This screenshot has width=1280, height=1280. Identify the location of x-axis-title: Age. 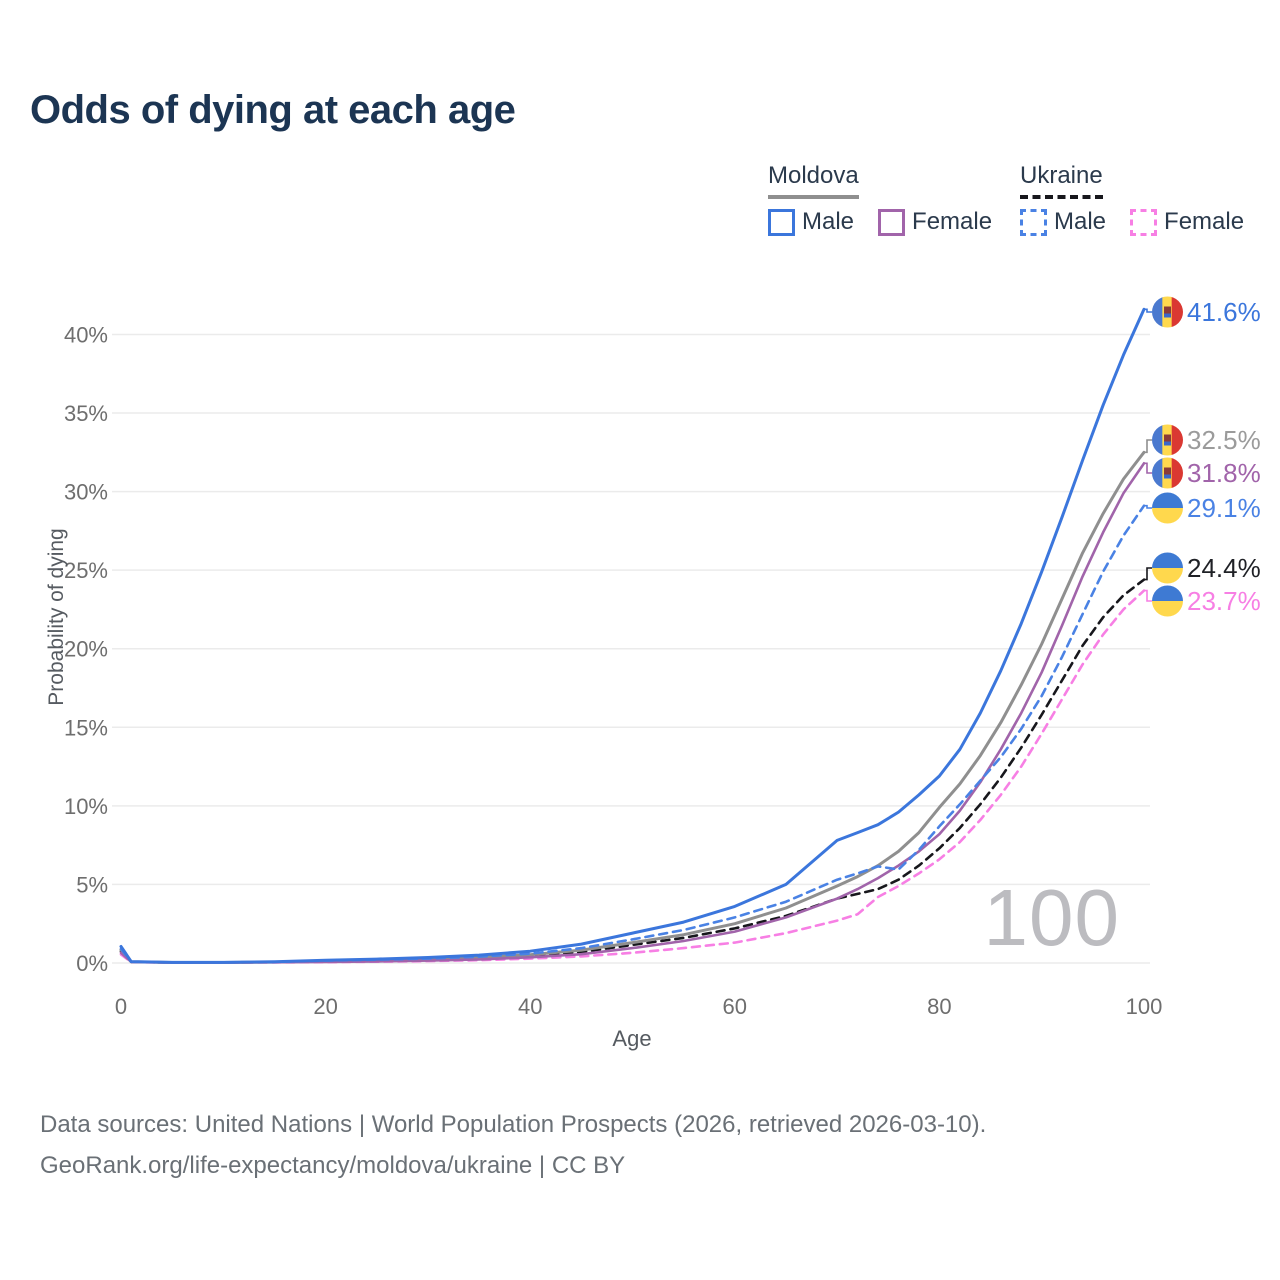
(632, 1038).